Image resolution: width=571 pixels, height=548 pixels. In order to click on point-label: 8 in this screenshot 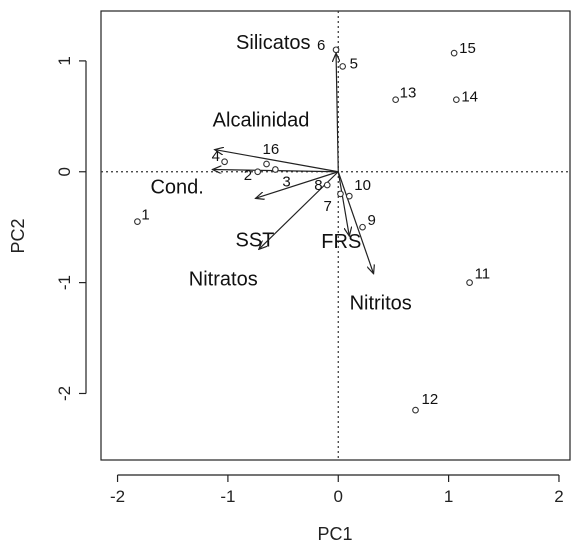, I will do `click(318, 185)`.